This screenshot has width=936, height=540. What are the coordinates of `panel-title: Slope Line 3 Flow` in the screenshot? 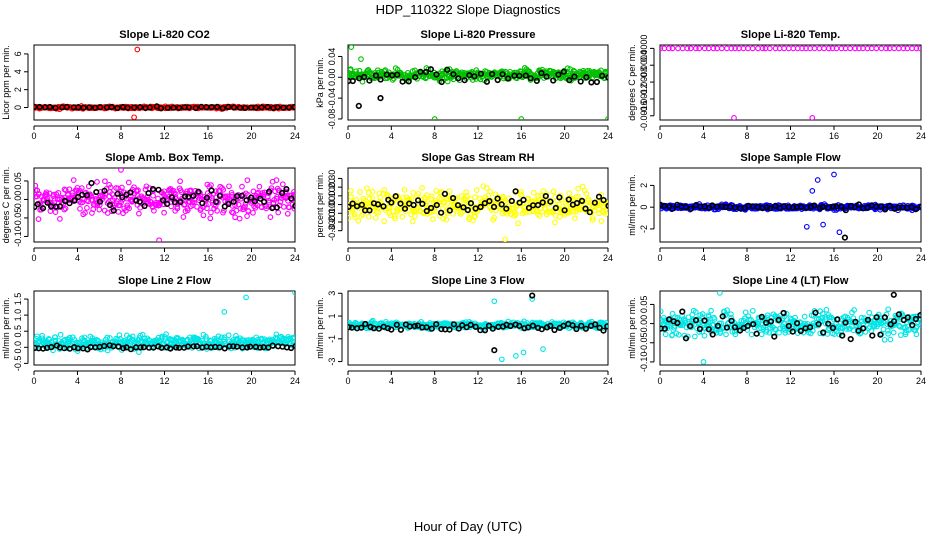 It's located at (478, 281).